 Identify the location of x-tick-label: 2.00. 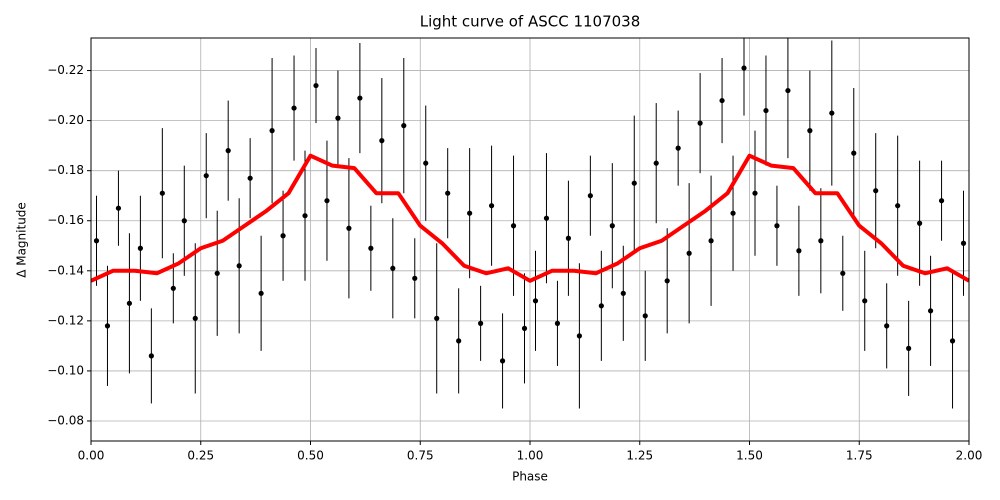
(969, 456).